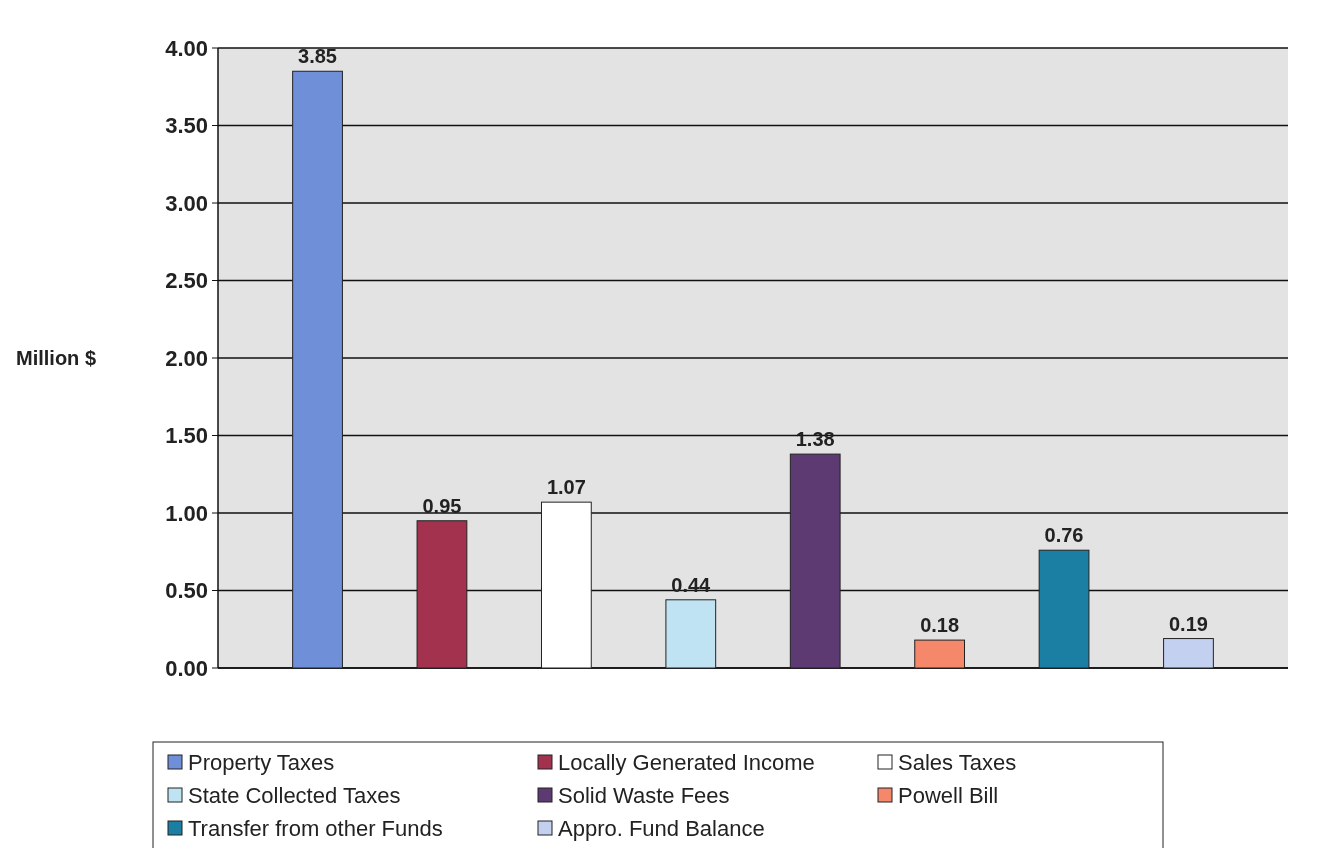 This screenshot has width=1320, height=855. Describe the element at coordinates (566, 487) in the screenshot. I see `data-label: 1.07` at that location.